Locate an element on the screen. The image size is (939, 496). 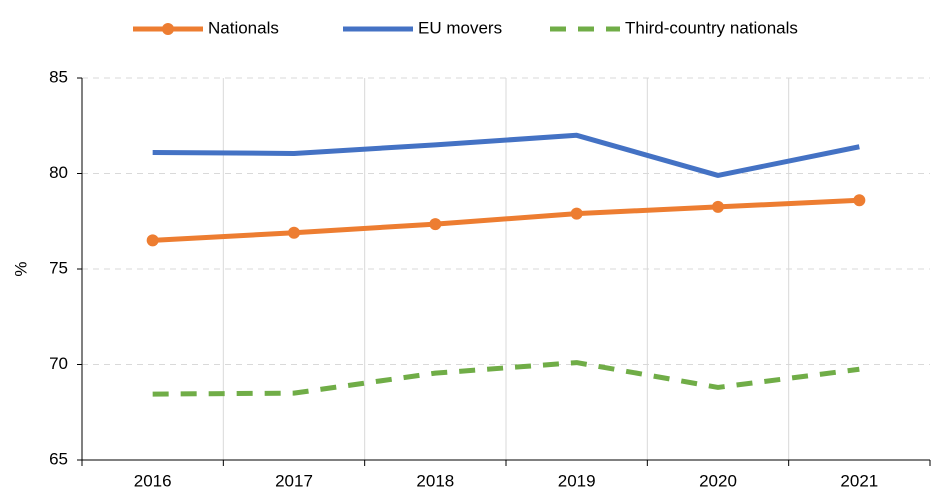
x-tick-label: 2021 is located at coordinates (859, 480).